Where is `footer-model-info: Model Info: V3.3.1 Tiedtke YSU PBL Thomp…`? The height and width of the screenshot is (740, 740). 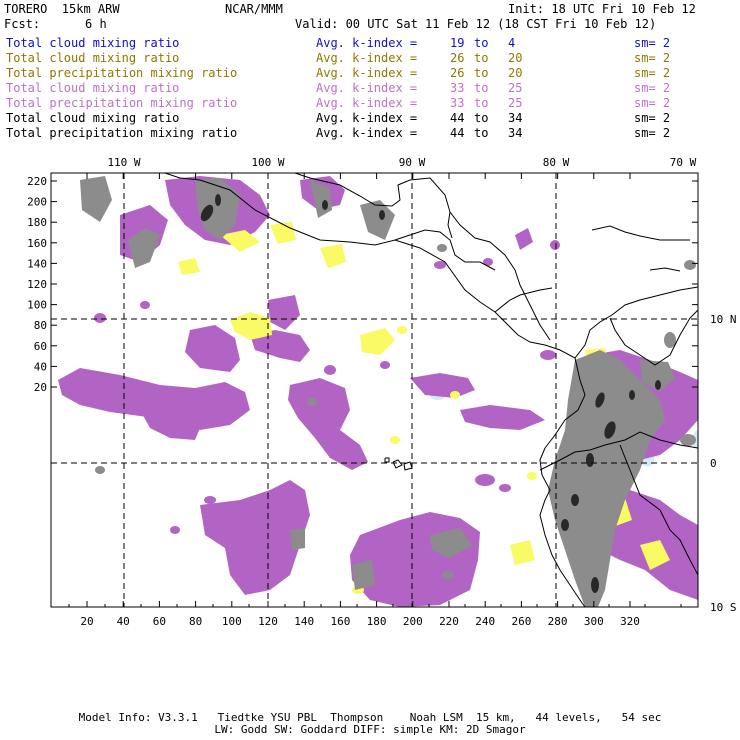 footer-model-info: Model Info: V3.3.1 Tiedtke YSU PBL Thomp… is located at coordinates (370, 717).